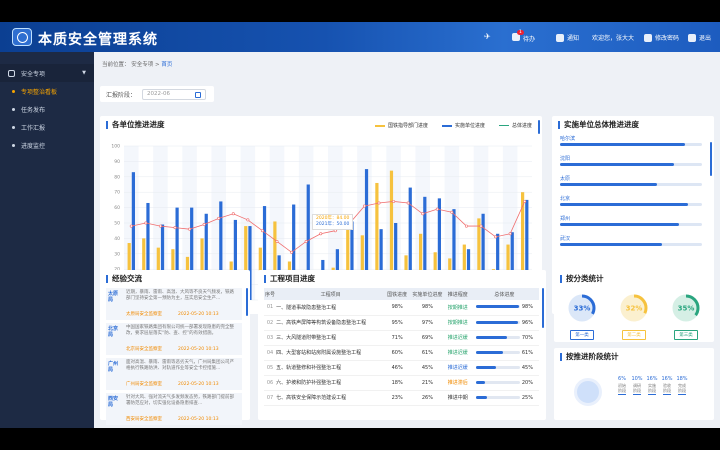 The height and width of the screenshot is (450, 720). What do you see at coordinates (174, 94) in the screenshot?
I see `date-picker: 2022-06` at bounding box center [174, 94].